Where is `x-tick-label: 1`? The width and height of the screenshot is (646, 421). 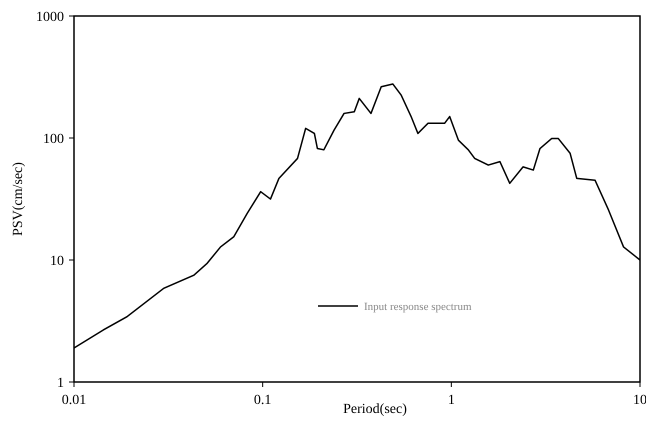
x-tick-label: 1 is located at coordinates (451, 400).